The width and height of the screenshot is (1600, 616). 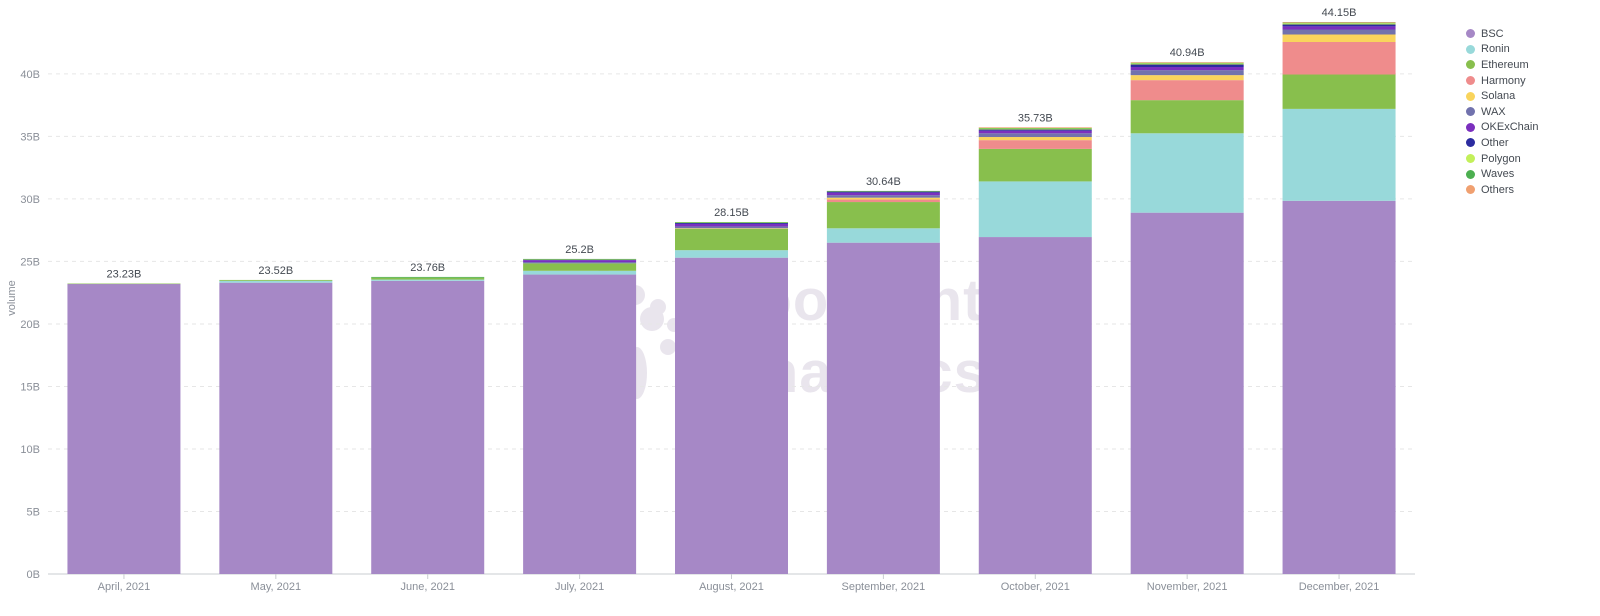 What do you see at coordinates (124, 275) in the screenshot?
I see `bar-total-label: 23.23B` at bounding box center [124, 275].